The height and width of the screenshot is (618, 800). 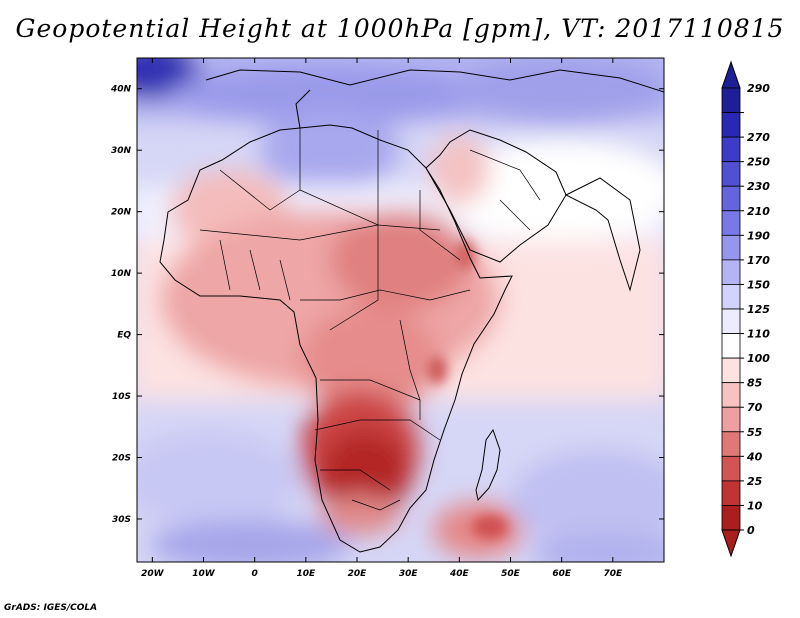 I want to click on lon-tick-label: 0, so click(x=255, y=574).